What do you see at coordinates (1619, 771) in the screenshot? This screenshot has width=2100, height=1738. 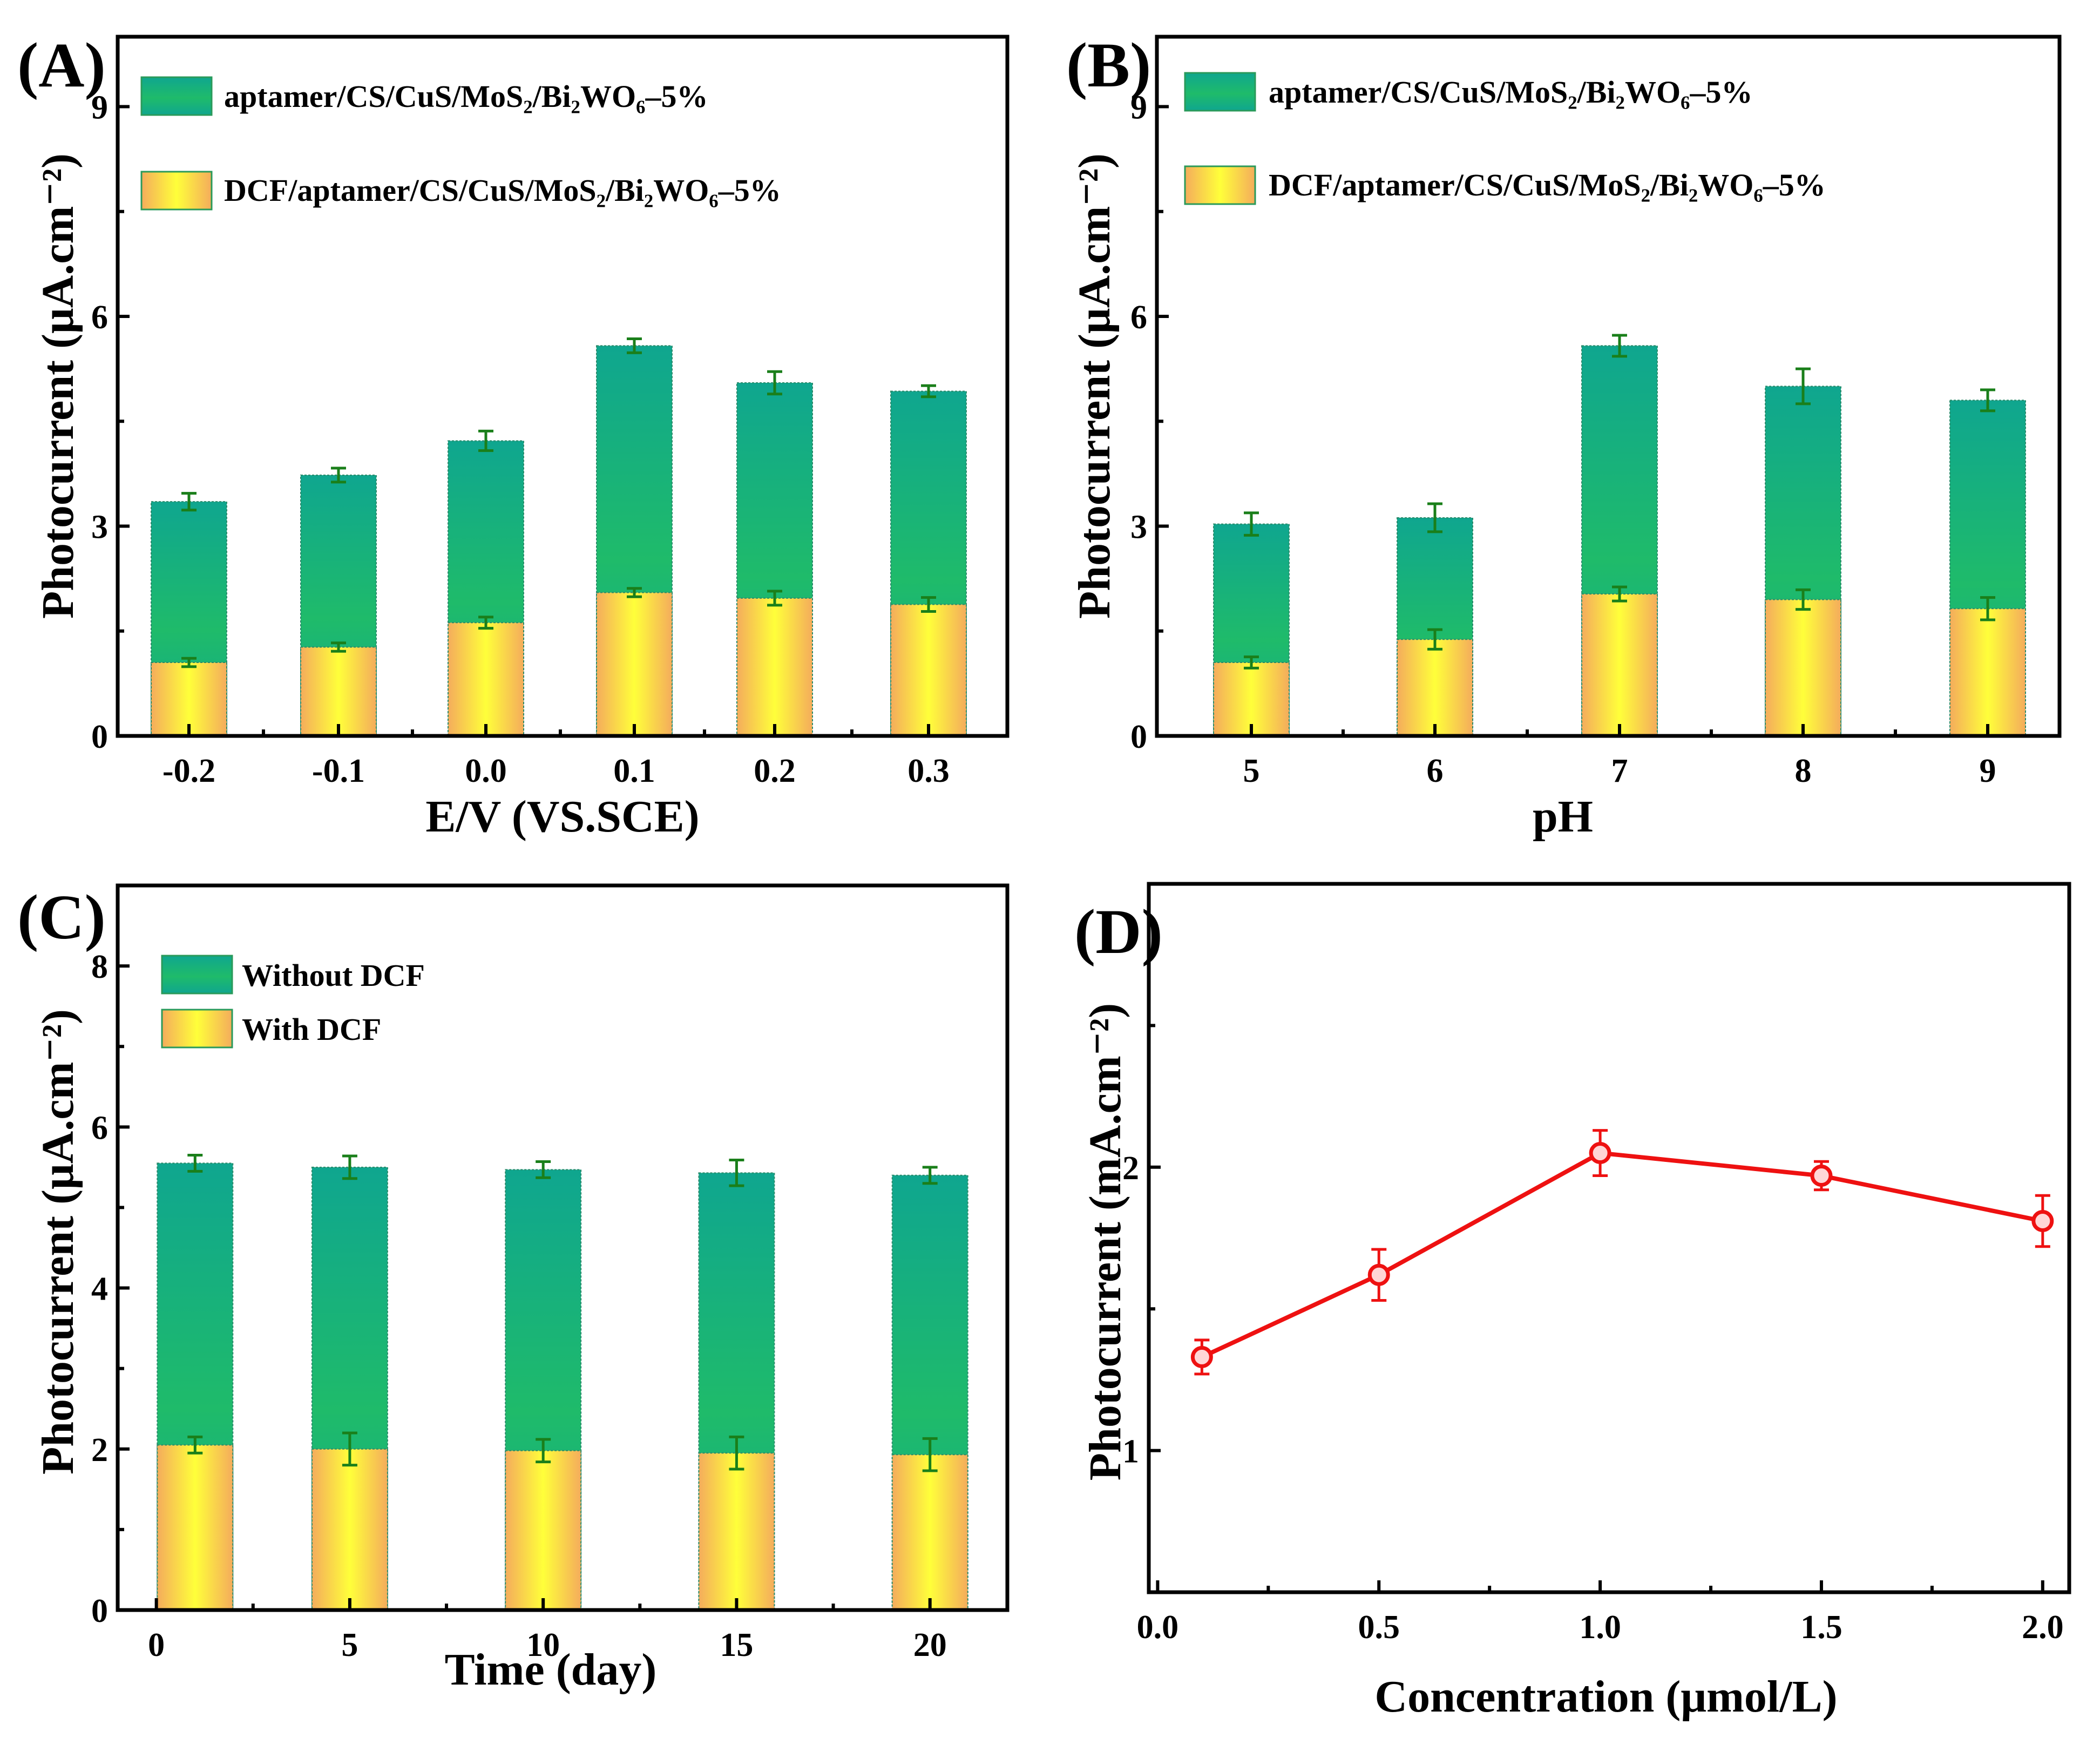 I see `x-tick-label: 7` at bounding box center [1619, 771].